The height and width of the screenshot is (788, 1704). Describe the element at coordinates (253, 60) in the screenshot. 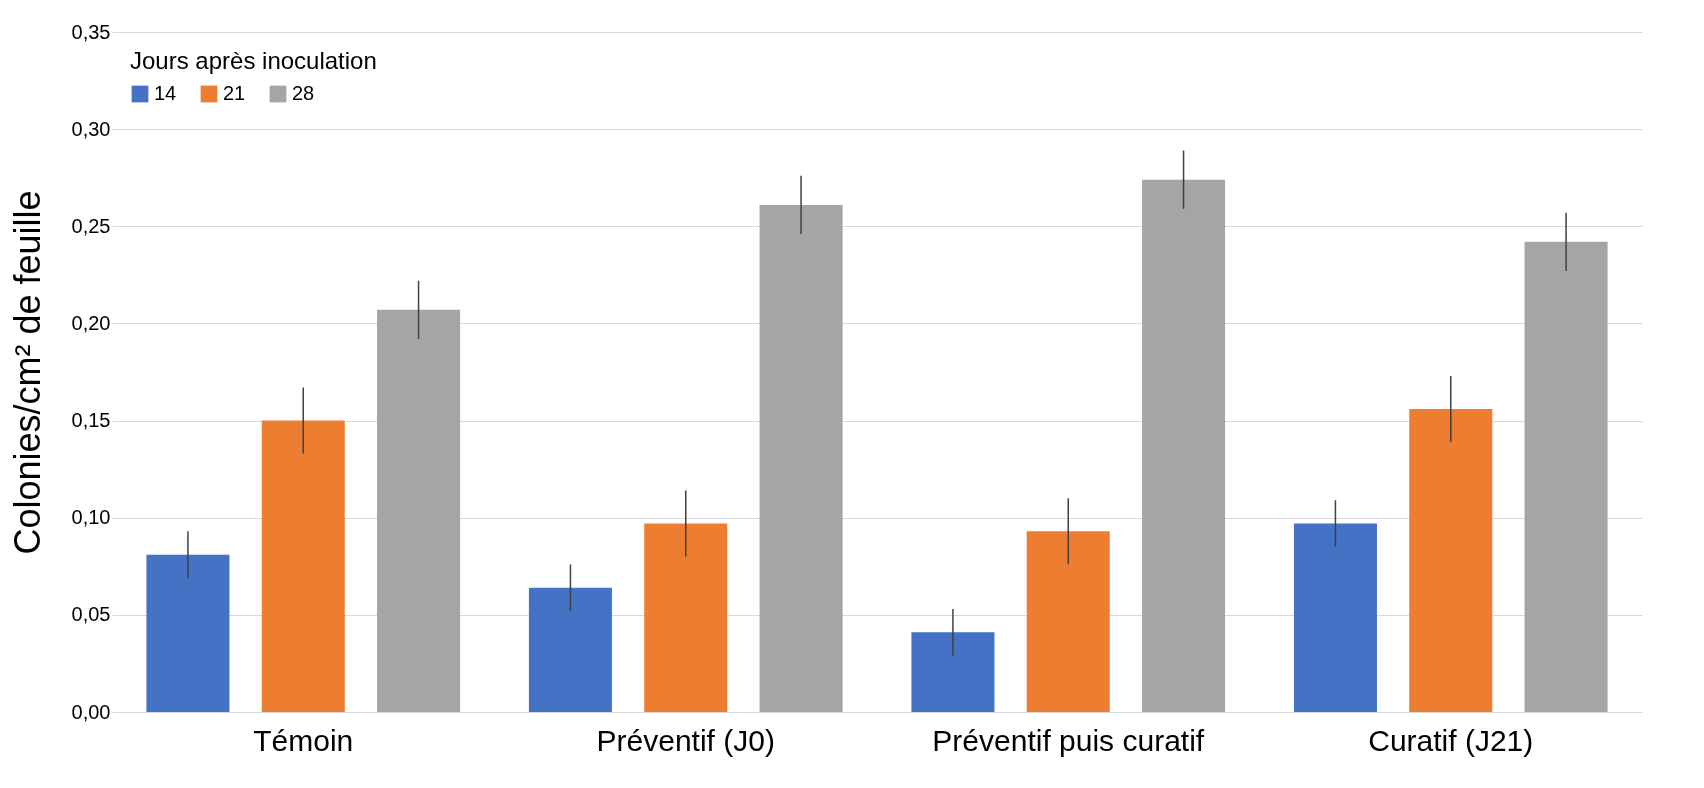

I see `legend-title: Jours après inoculation` at that location.